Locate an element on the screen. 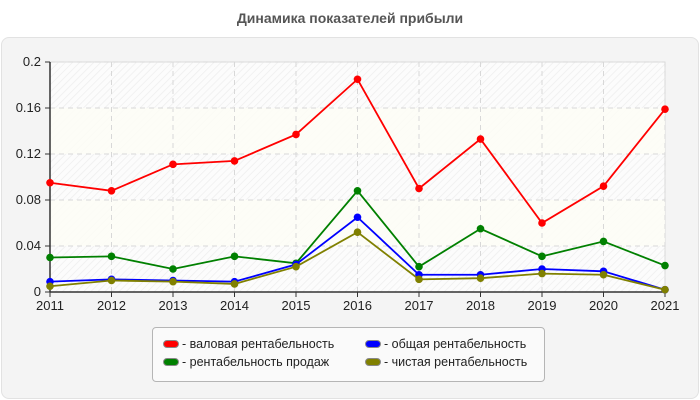 This screenshot has width=700, height=400. legend-item-net: - чистая рентабельность is located at coordinates (446, 362).